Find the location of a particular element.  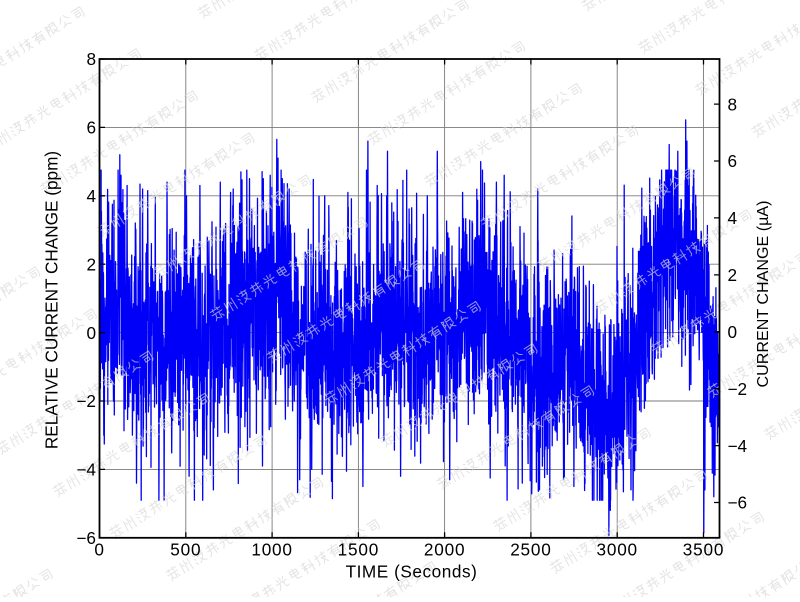

svg-text: TIME (Seconds) is located at coordinates (412, 572).